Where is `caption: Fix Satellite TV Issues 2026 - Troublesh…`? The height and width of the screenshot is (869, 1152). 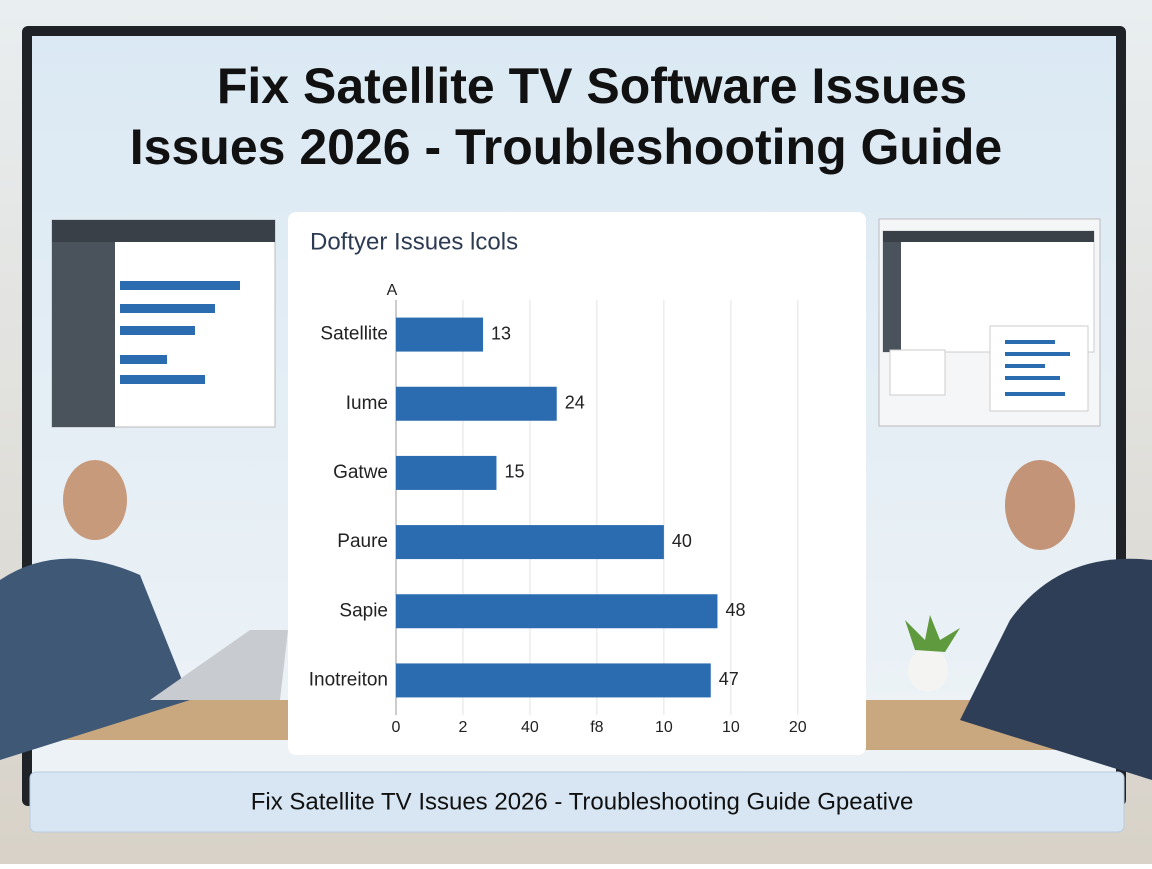 caption: Fix Satellite TV Issues 2026 - Troublesh… is located at coordinates (582, 801).